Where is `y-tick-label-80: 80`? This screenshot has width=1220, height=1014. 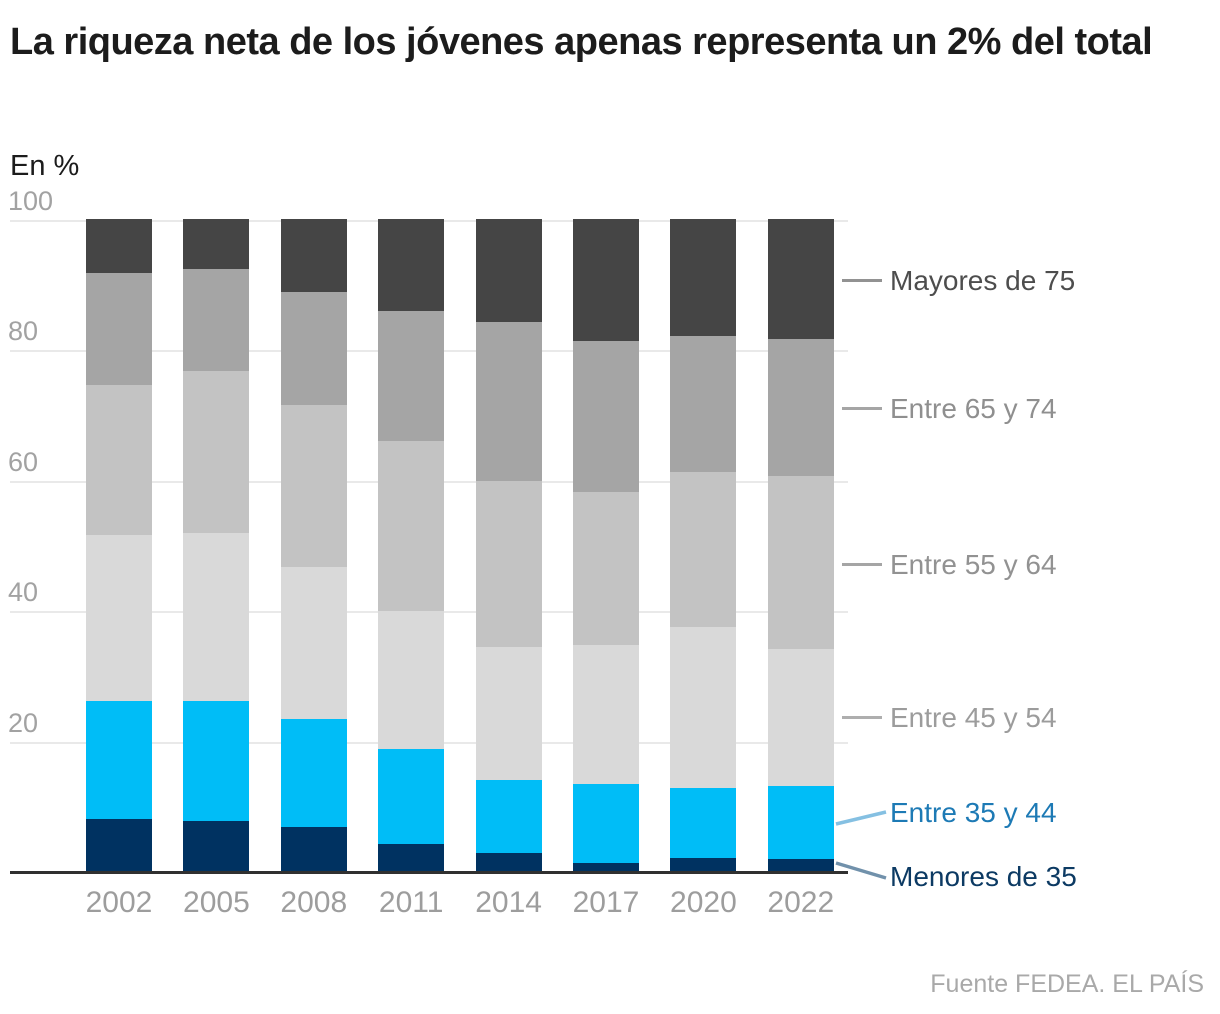 y-tick-label-80: 80 is located at coordinates (23, 331).